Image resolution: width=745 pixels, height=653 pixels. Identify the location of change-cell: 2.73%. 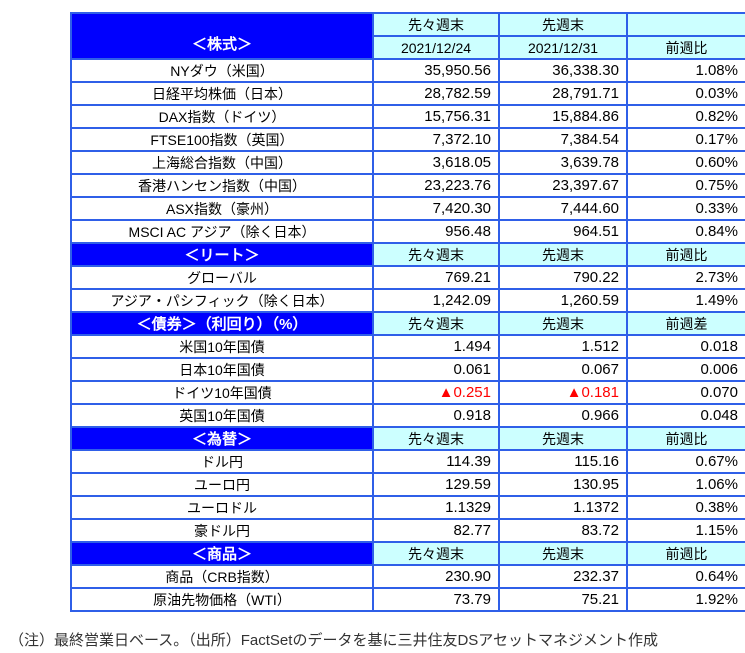
(685, 277).